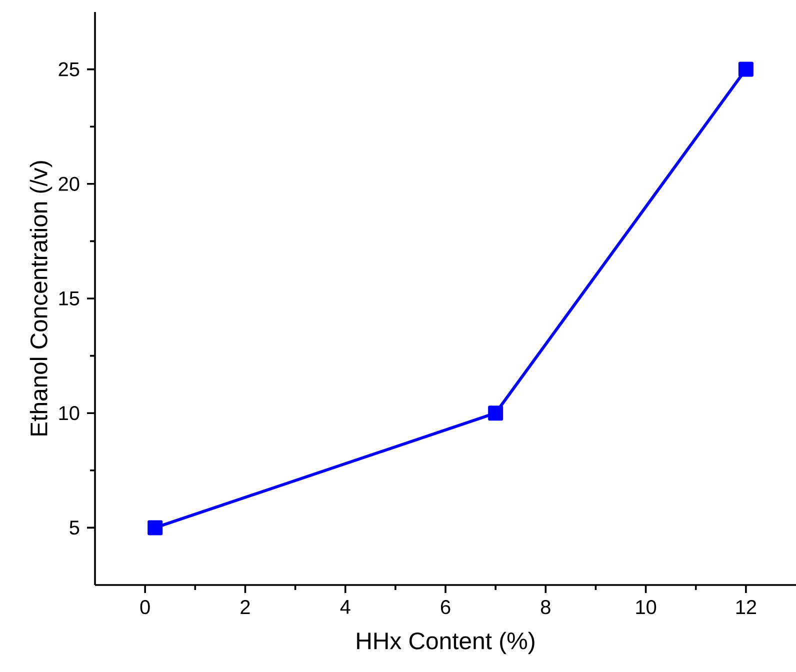  What do you see at coordinates (245, 607) in the screenshot?
I see `x-tick-label: 2` at bounding box center [245, 607].